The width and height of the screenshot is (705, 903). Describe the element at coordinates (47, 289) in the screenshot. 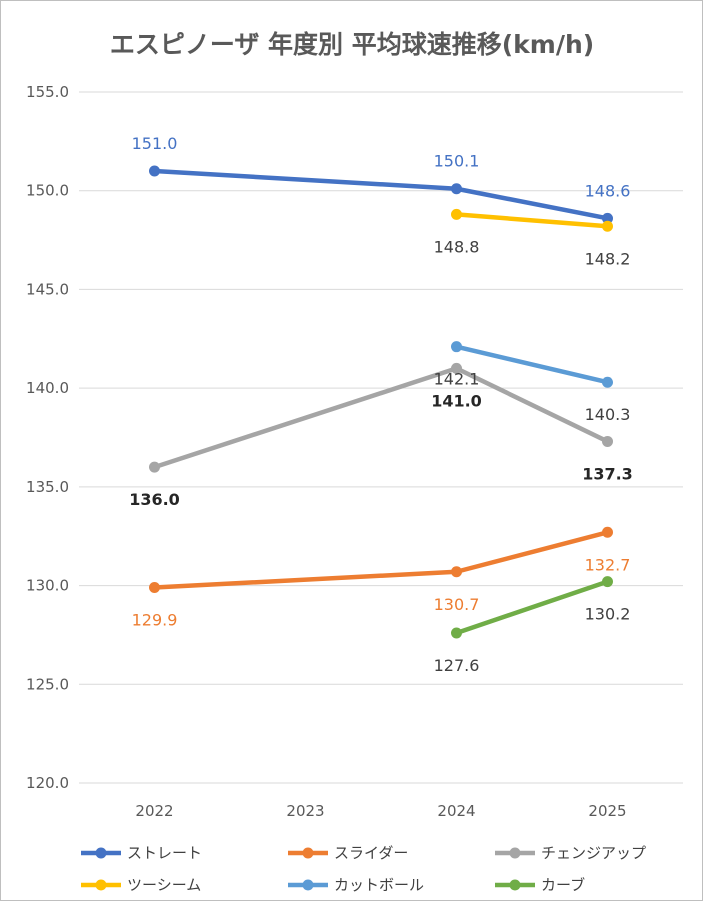

I see `y-tick-label: 145.0` at that location.